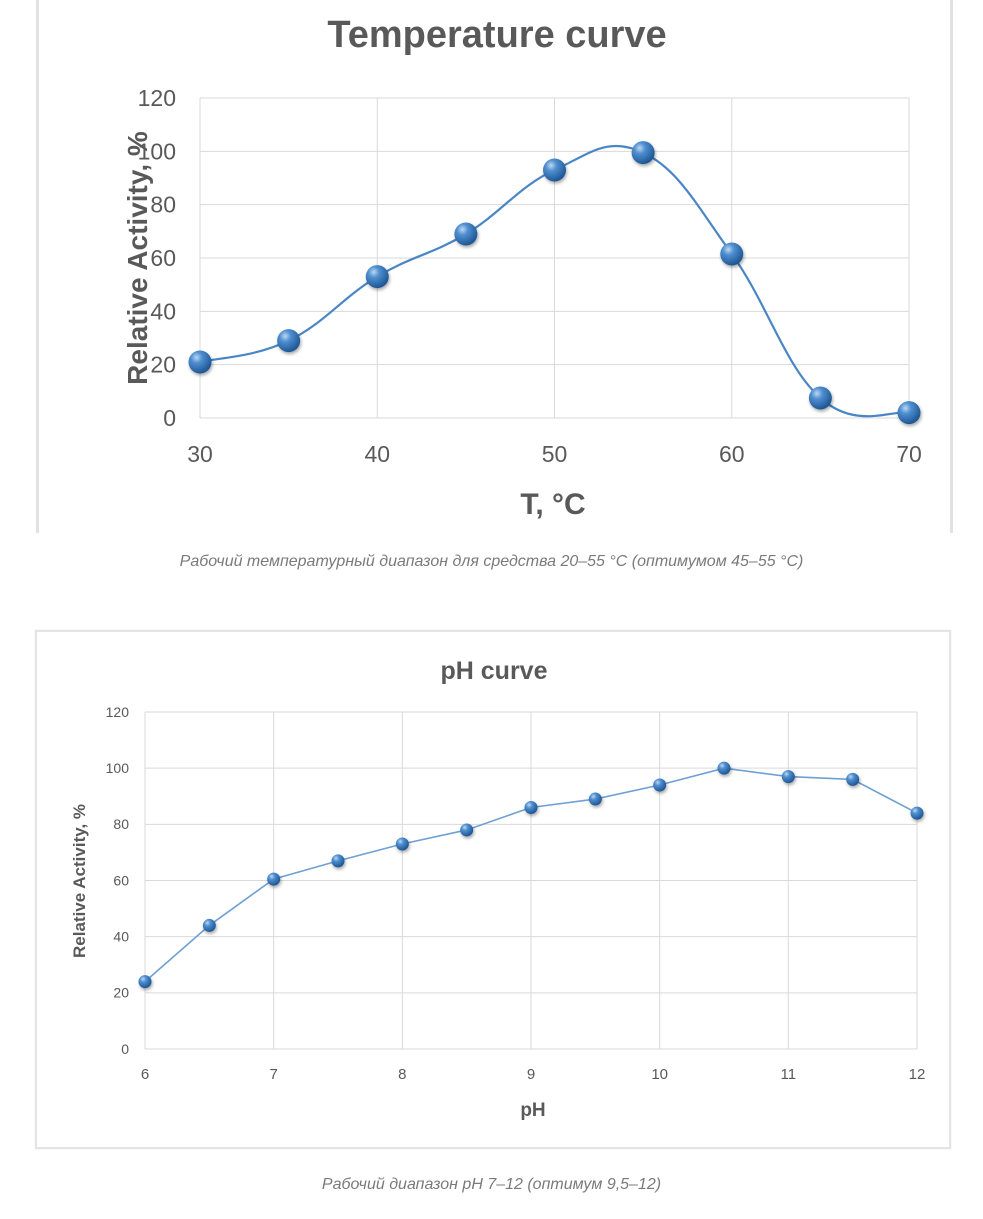 The image size is (983, 1219). I want to click on x-tick-label: 70, so click(909, 454).